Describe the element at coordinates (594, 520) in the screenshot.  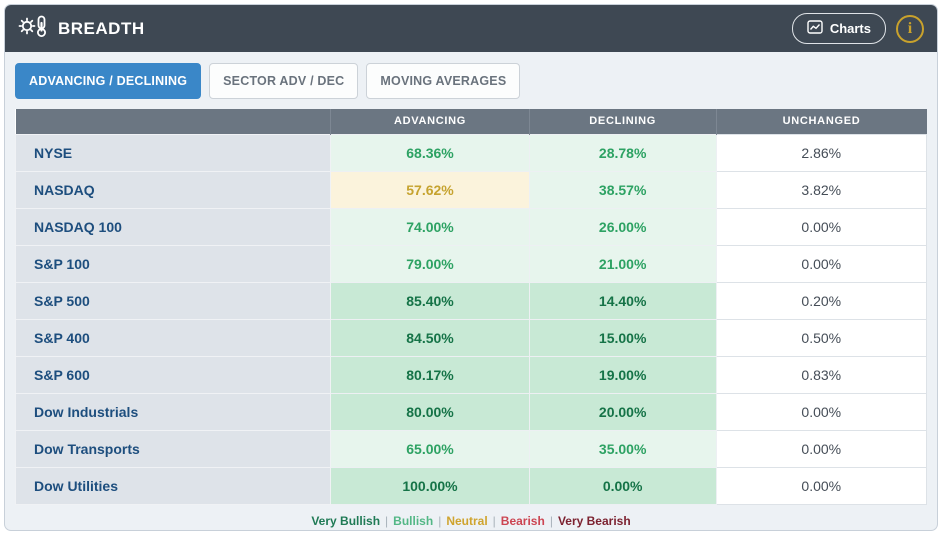
I see `legend-item: Very Bearish` at that location.